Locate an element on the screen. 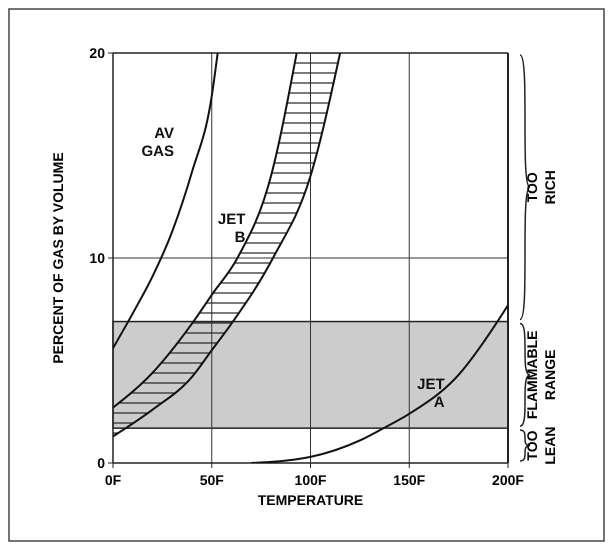 This screenshot has height=550, width=613. x-axis-title: TEMPERATURE is located at coordinates (311, 500).